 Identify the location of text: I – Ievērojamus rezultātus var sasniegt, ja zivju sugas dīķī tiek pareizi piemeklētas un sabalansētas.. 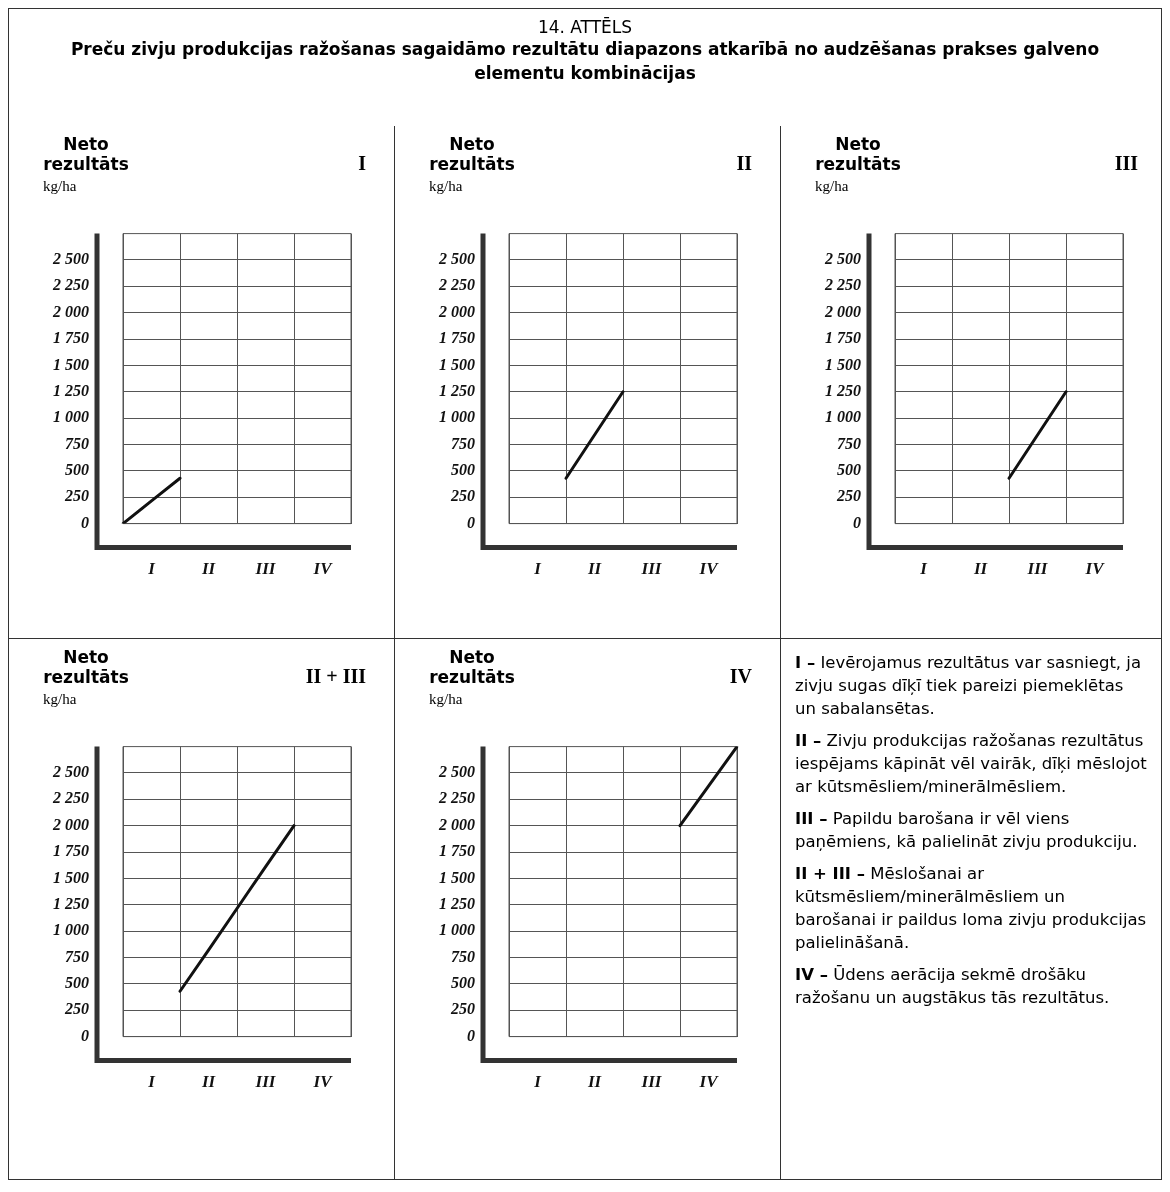
(968, 685).